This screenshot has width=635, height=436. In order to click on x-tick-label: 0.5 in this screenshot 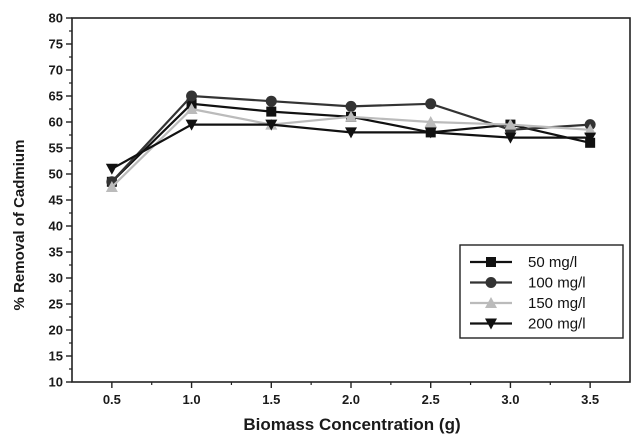, I will do `click(112, 399)`.